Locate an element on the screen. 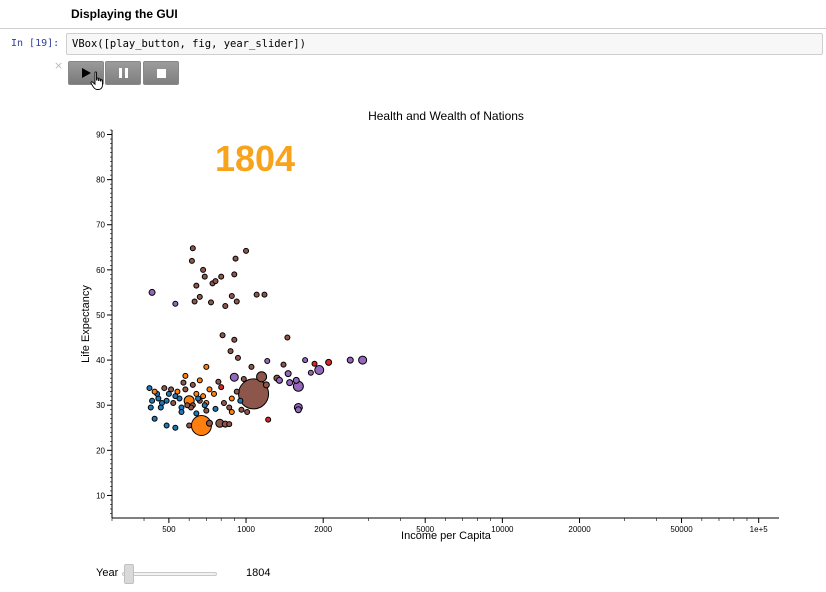  play-icon is located at coordinates (86, 73).